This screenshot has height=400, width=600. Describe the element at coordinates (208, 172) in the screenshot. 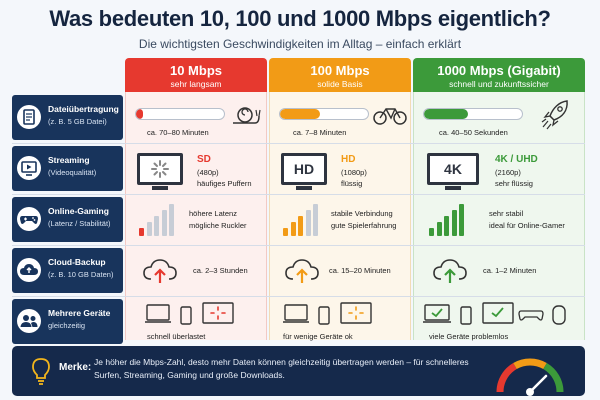

I see `quality-resolution: (480p)` at that location.